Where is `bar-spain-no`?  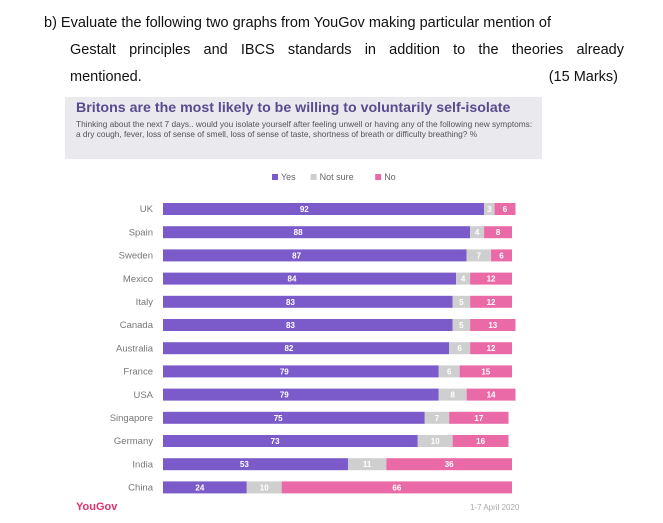 bar-spain-no is located at coordinates (498, 232).